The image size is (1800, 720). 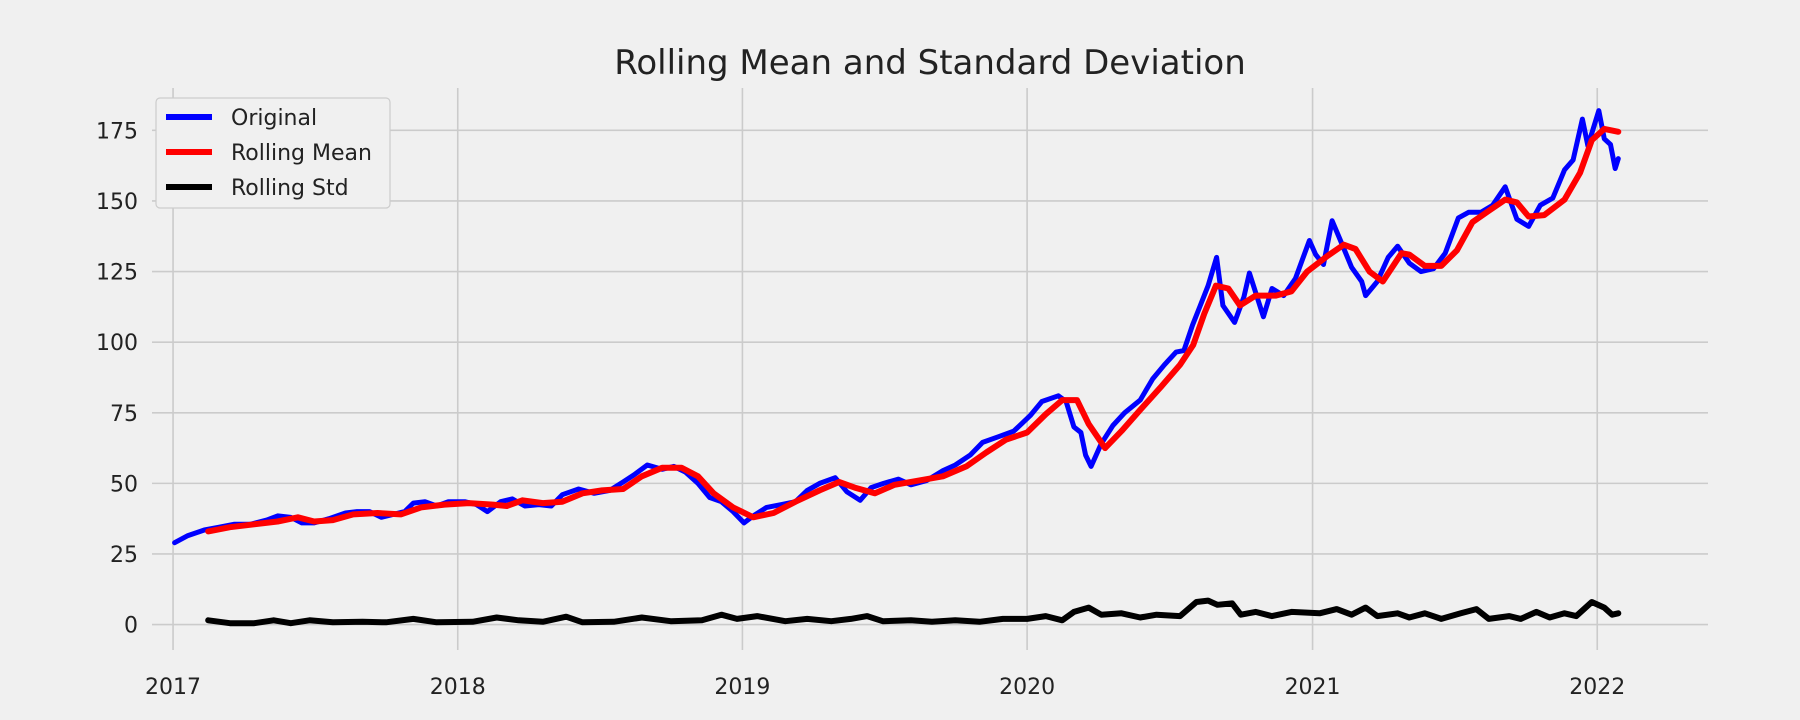 What do you see at coordinates (124, 414) in the screenshot?
I see `y-tick-label: 75` at bounding box center [124, 414].